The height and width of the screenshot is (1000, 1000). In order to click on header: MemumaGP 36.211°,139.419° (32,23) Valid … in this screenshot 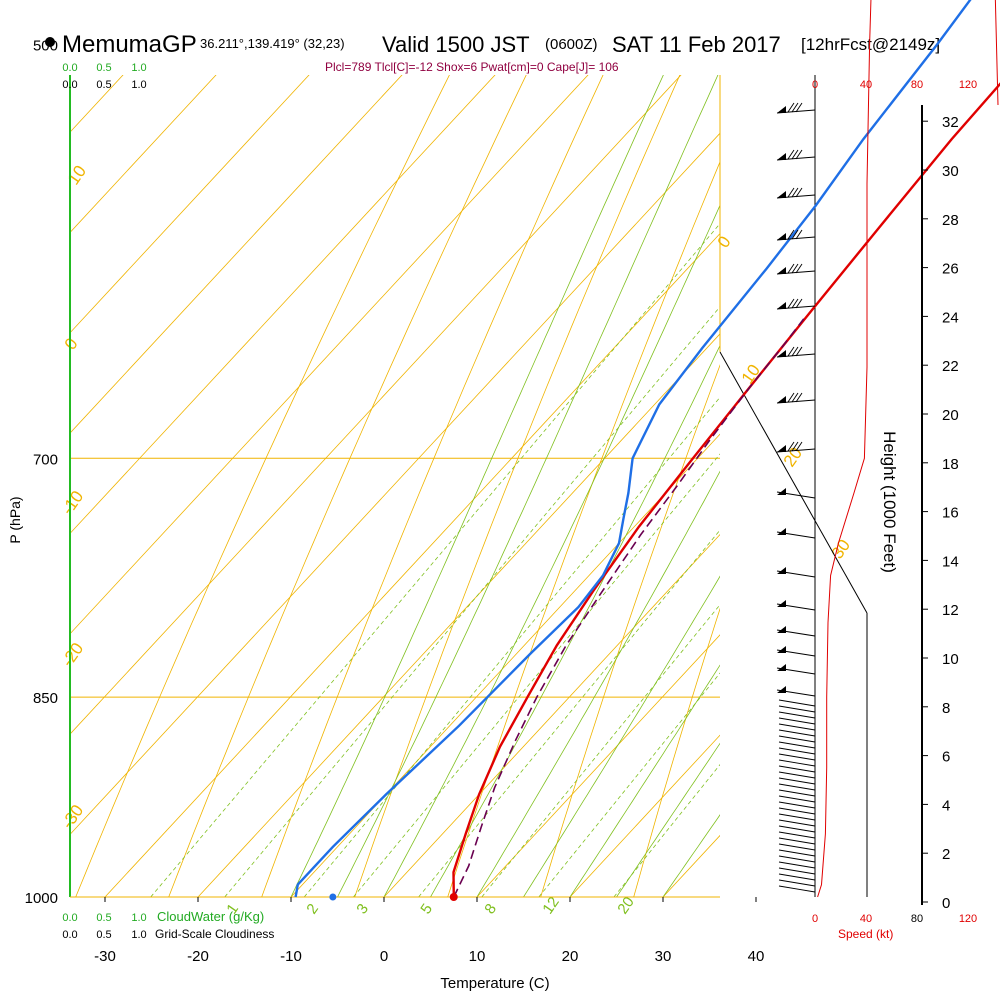, I will do `click(492, 52)`.